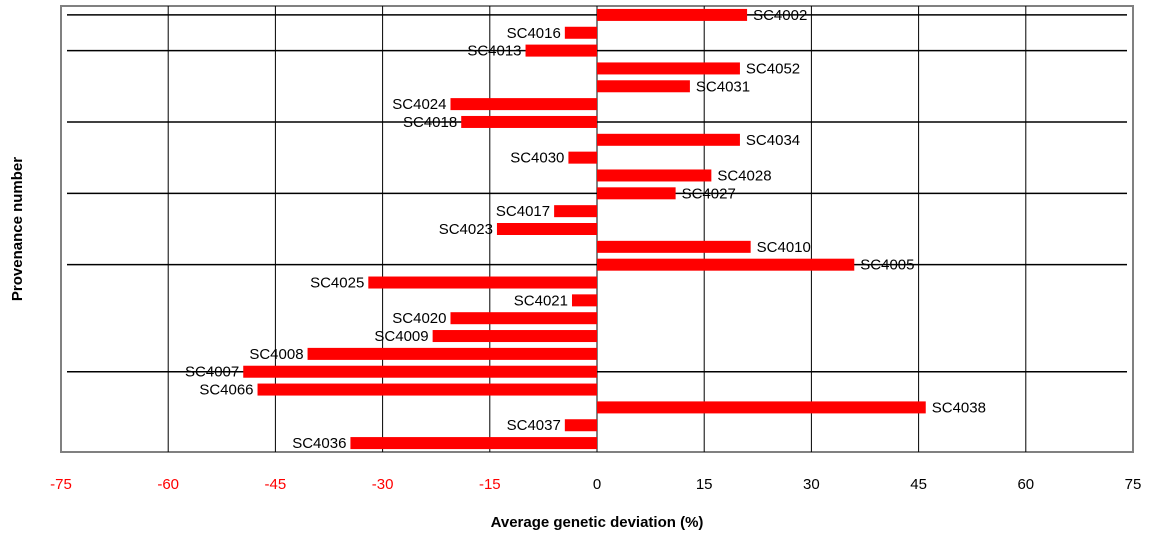 This screenshot has width=1149, height=538. Describe the element at coordinates (887, 265) in the screenshot. I see `bar-label: SC4005` at that location.